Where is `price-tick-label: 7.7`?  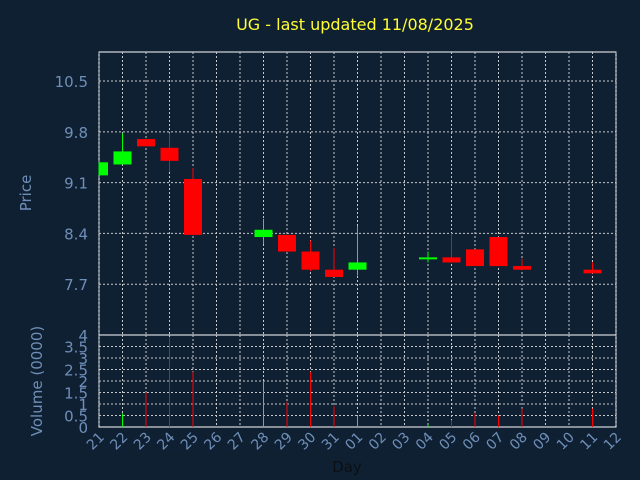
price-tick-label: 7.7 is located at coordinates (76, 285).